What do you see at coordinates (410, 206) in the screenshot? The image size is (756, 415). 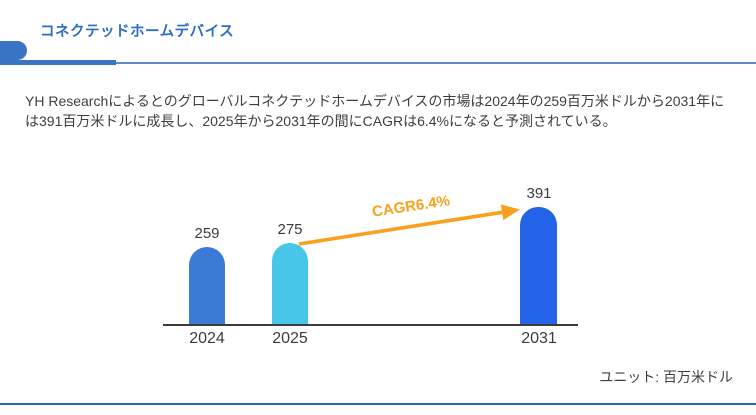 I see `cagr-annotation: CAGR6.4%` at bounding box center [410, 206].